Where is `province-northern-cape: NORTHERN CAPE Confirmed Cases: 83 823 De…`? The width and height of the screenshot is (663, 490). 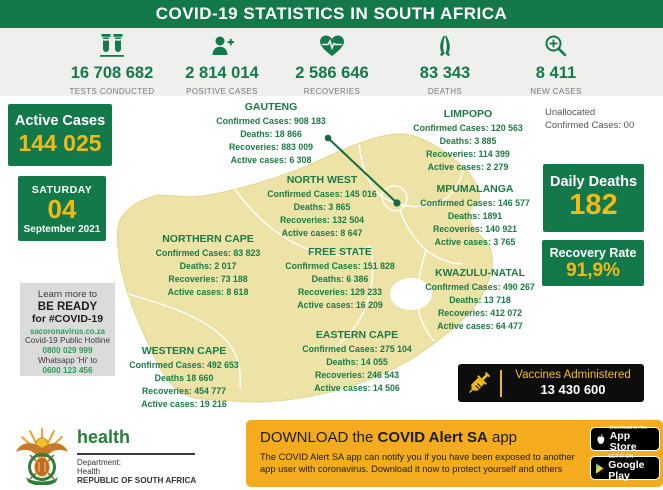
province-northern-cape: NORTHERN CAPE Confirmed Cases: 83 823 De… is located at coordinates (208, 265).